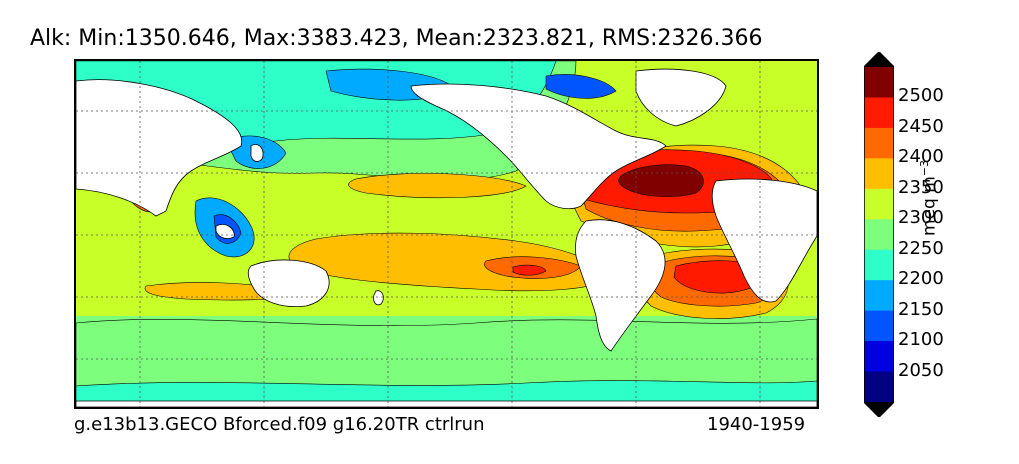 Image resolution: width=1019 pixels, height=464 pixels. I want to click on colorbar-tick-label: 2450, so click(921, 126).